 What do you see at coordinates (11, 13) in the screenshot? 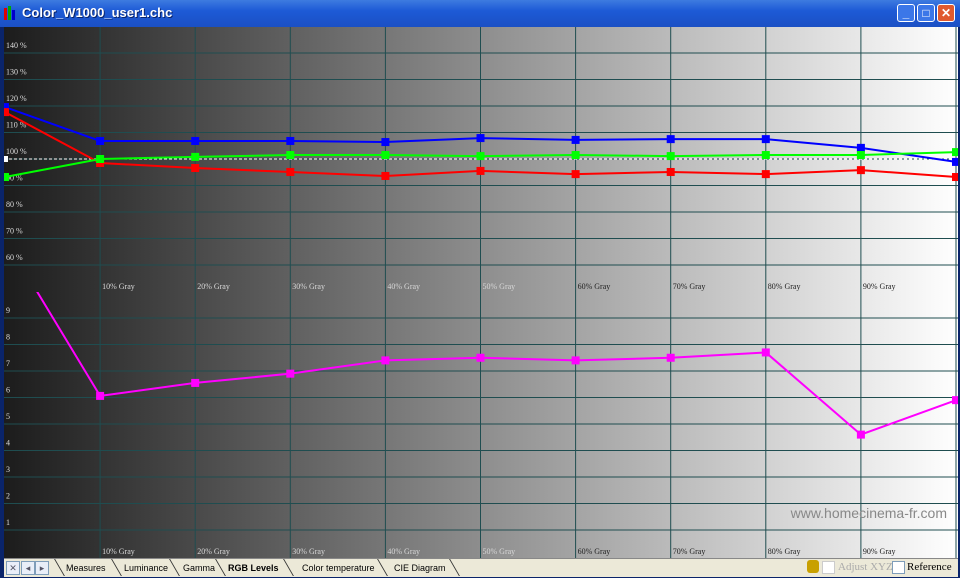
I see `app-icon` at bounding box center [11, 13].